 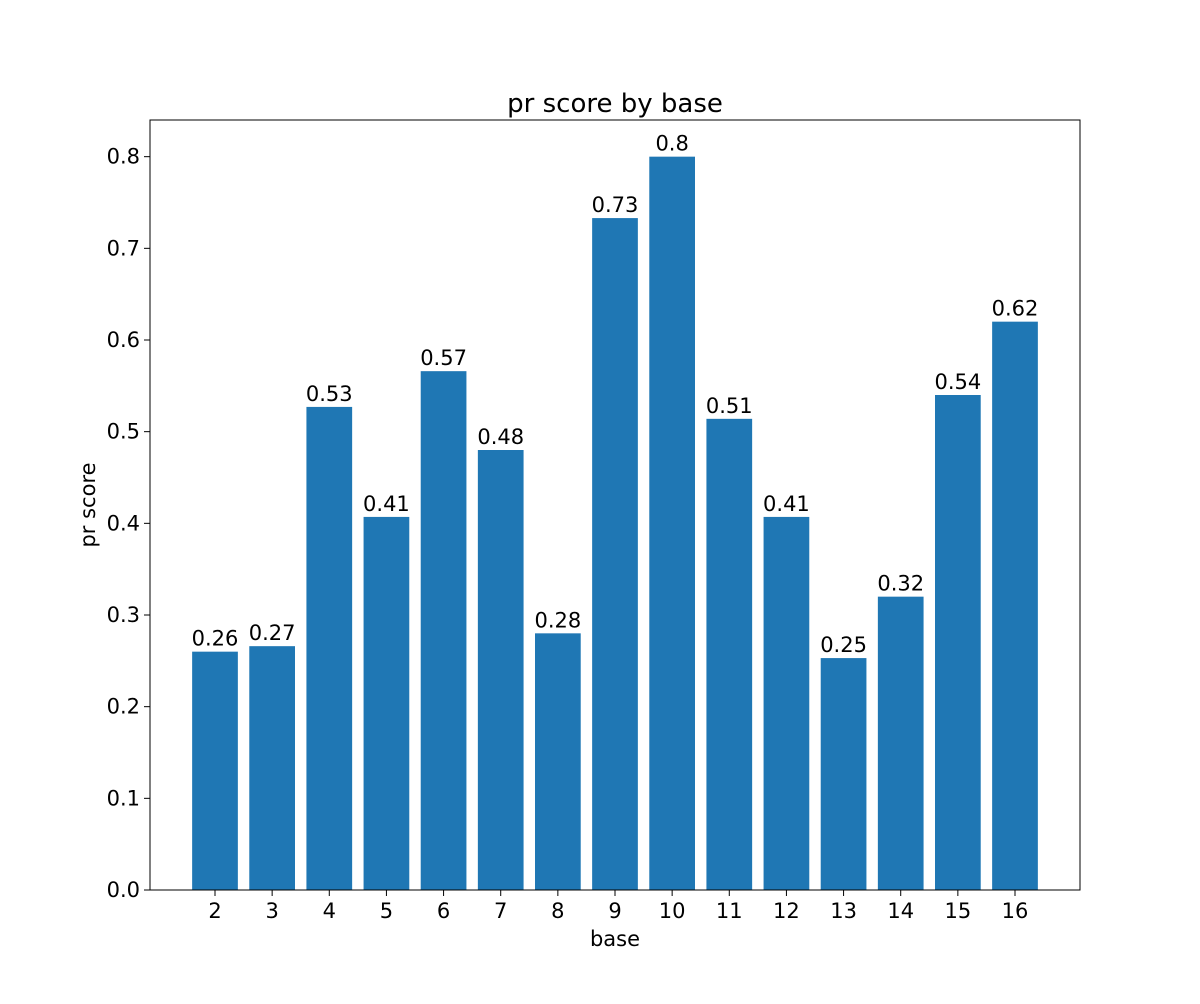 I want to click on data-label-11: 0.51, so click(x=729, y=406).